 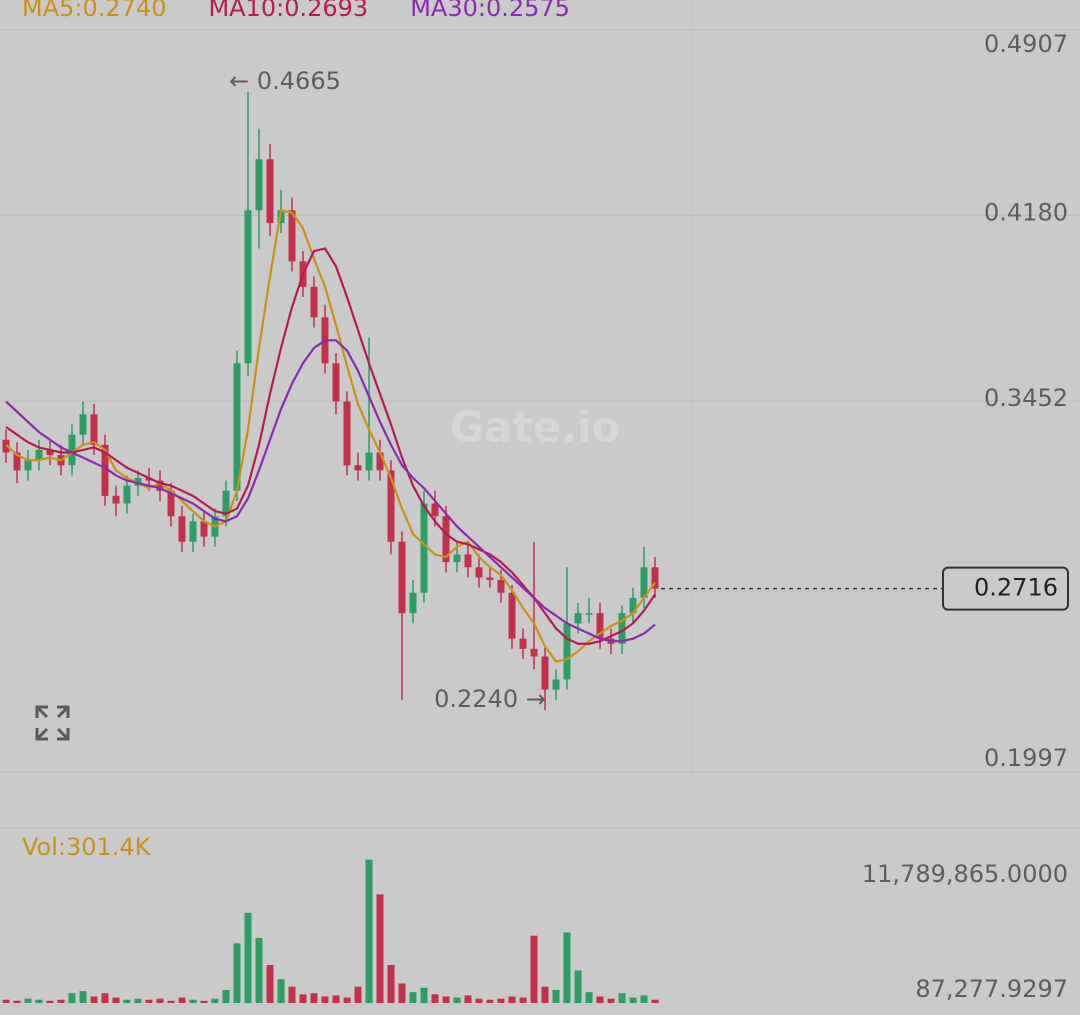 I want to click on vol-tick-label: 87,277.9297, so click(x=991, y=989).